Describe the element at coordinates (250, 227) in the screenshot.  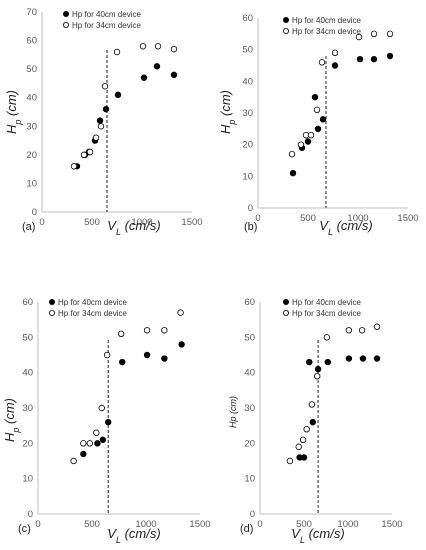
I see `panel-label: (b)` at that location.